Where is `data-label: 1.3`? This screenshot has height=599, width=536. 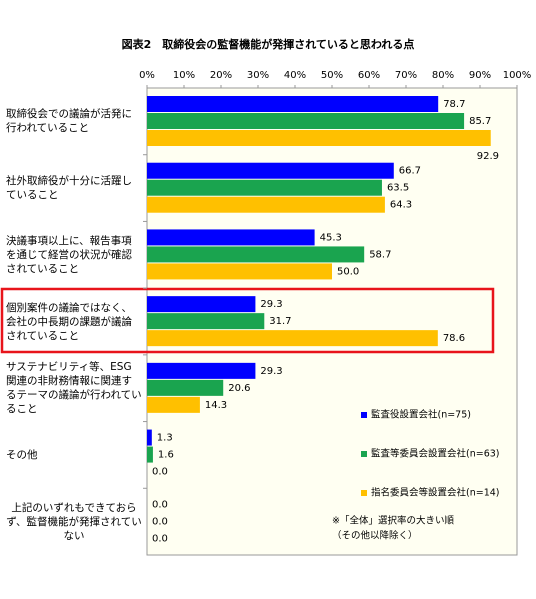 data-label: 1.3 is located at coordinates (165, 438).